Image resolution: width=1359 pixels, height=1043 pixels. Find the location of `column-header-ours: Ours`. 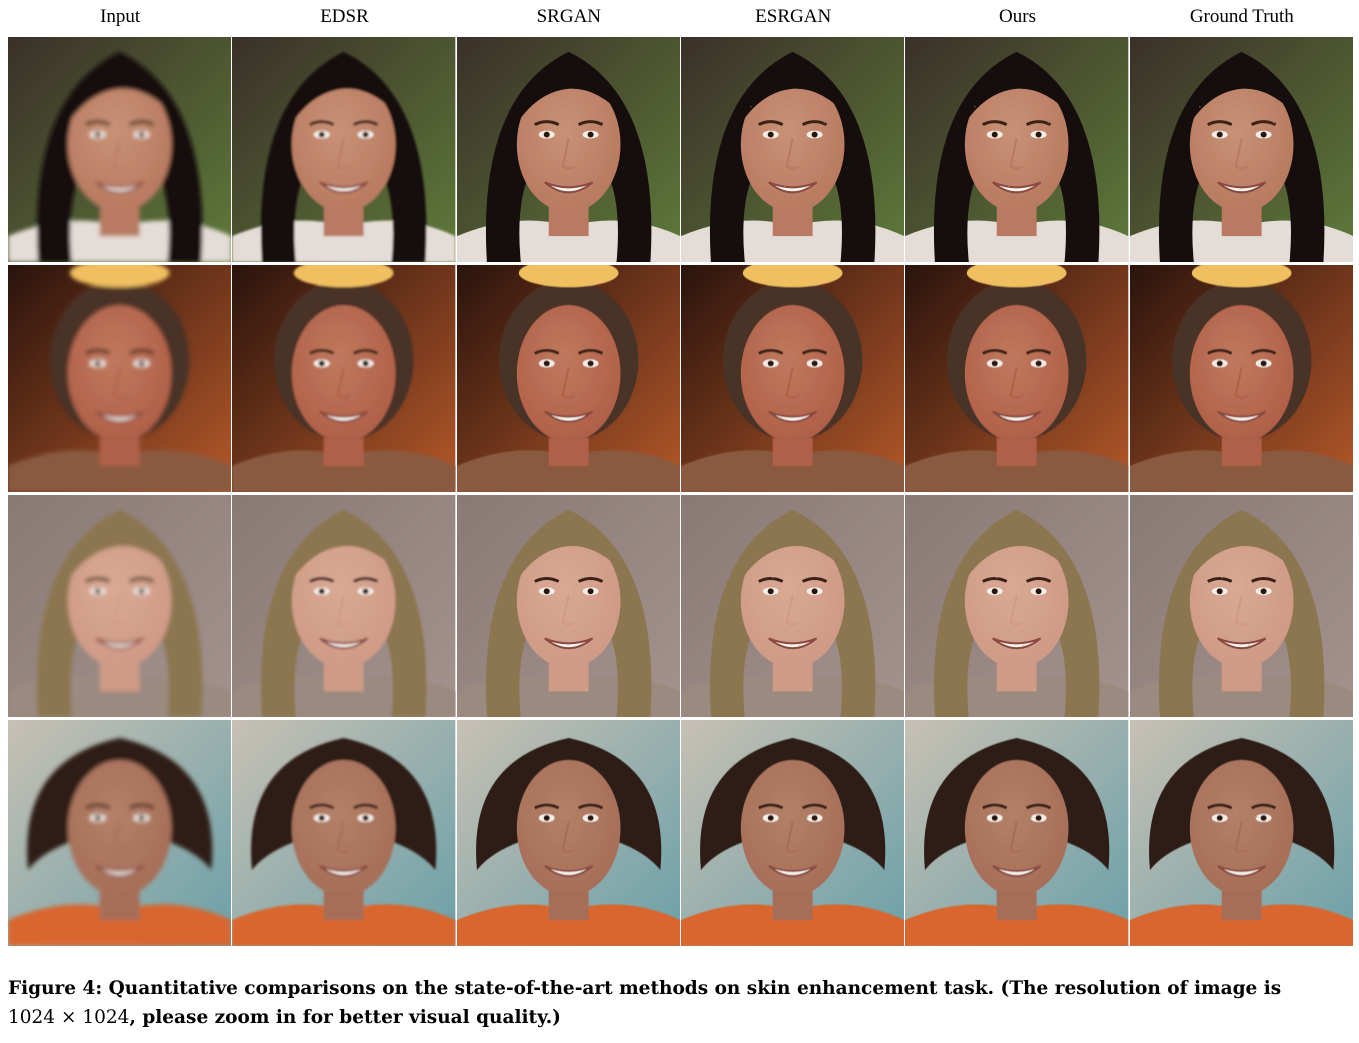

column-header-ours: Ours is located at coordinates (1017, 16).